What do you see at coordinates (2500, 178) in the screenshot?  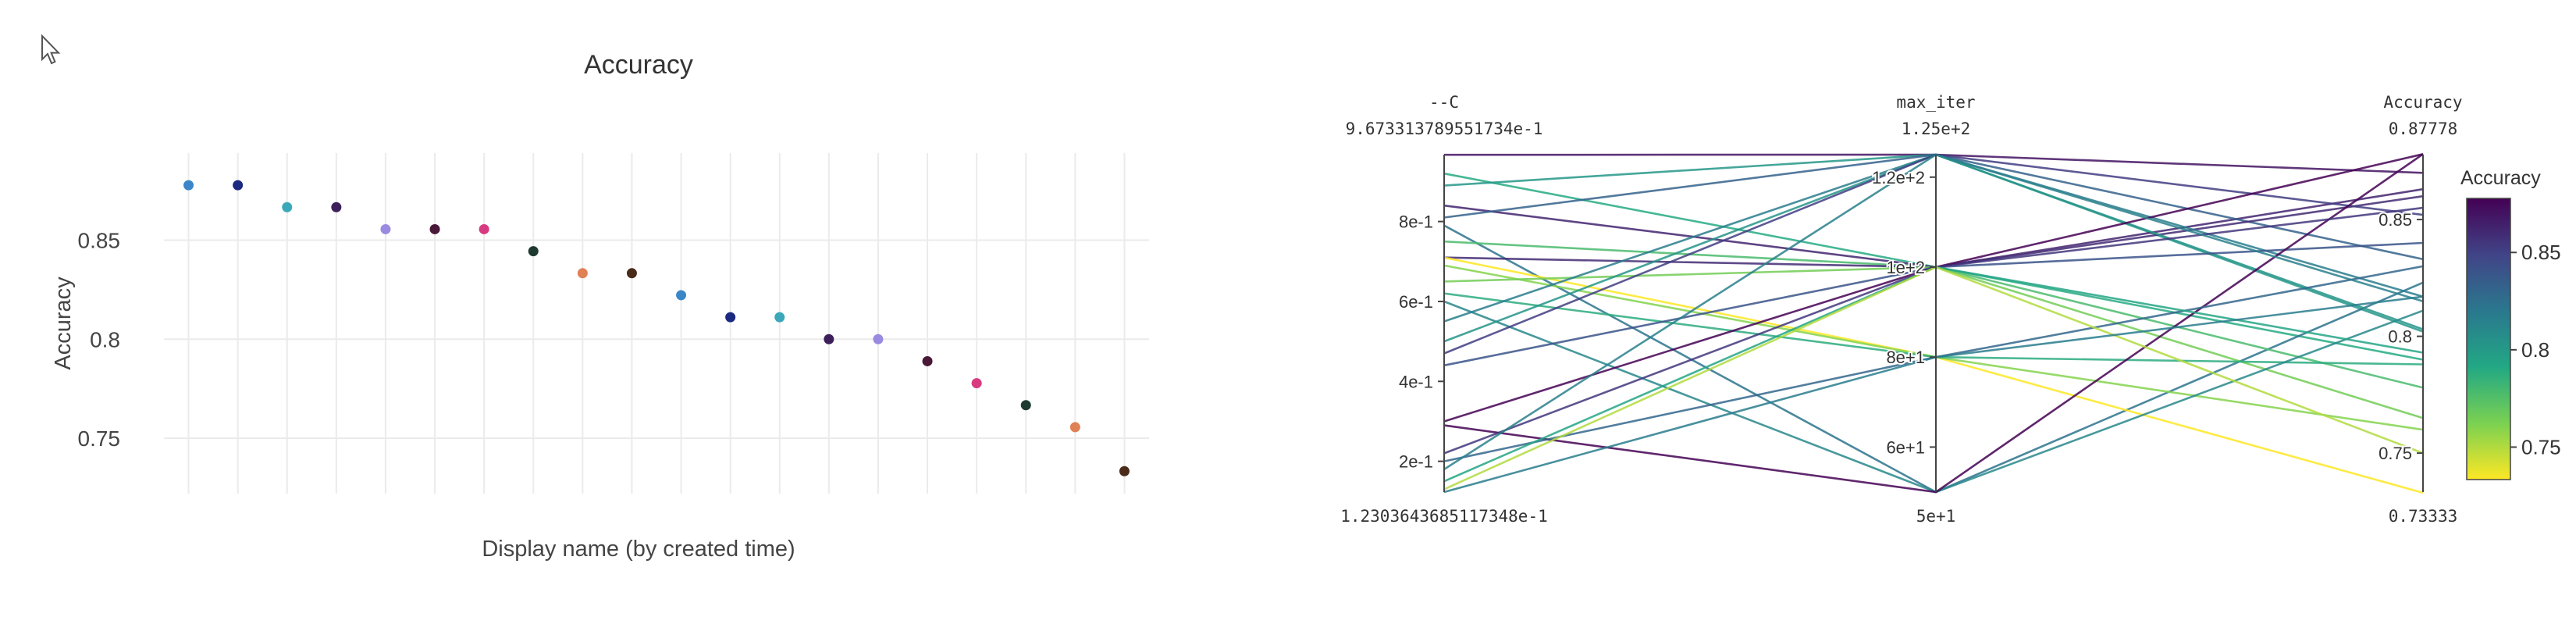 I see `colorbar-title: Accuracy` at bounding box center [2500, 178].